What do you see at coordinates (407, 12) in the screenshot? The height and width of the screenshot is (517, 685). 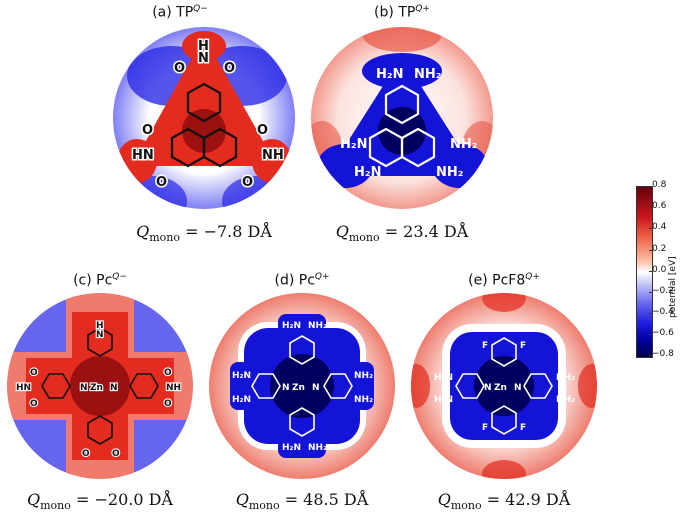 I see `panel-b-name: TP` at bounding box center [407, 12].